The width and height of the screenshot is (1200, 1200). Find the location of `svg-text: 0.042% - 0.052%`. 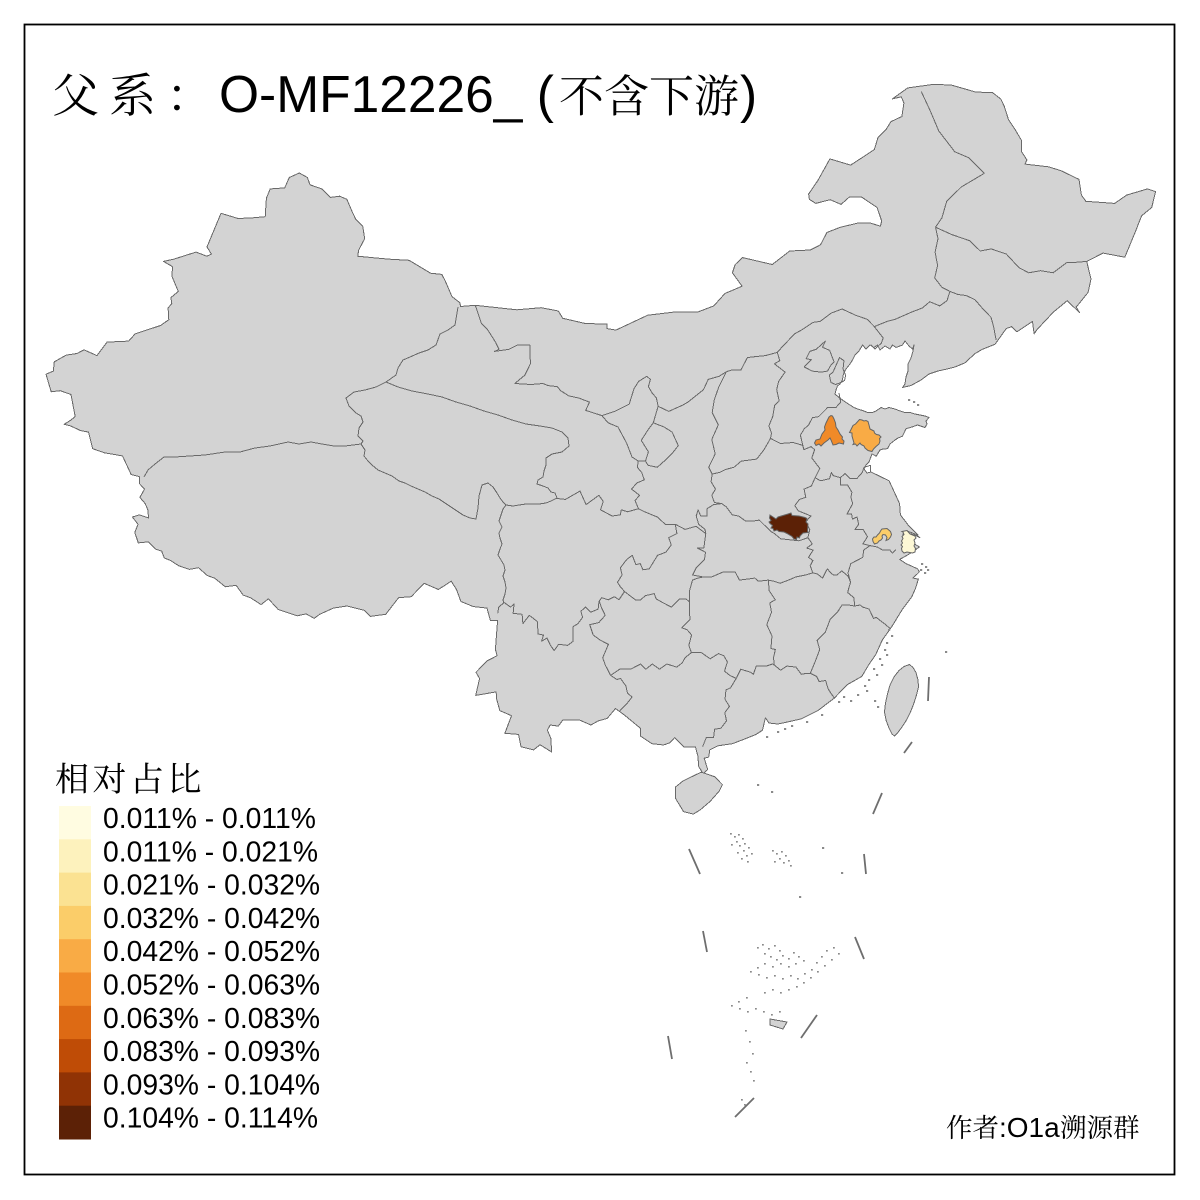

svg-text: 0.042% - 0.052% is located at coordinates (211, 951).